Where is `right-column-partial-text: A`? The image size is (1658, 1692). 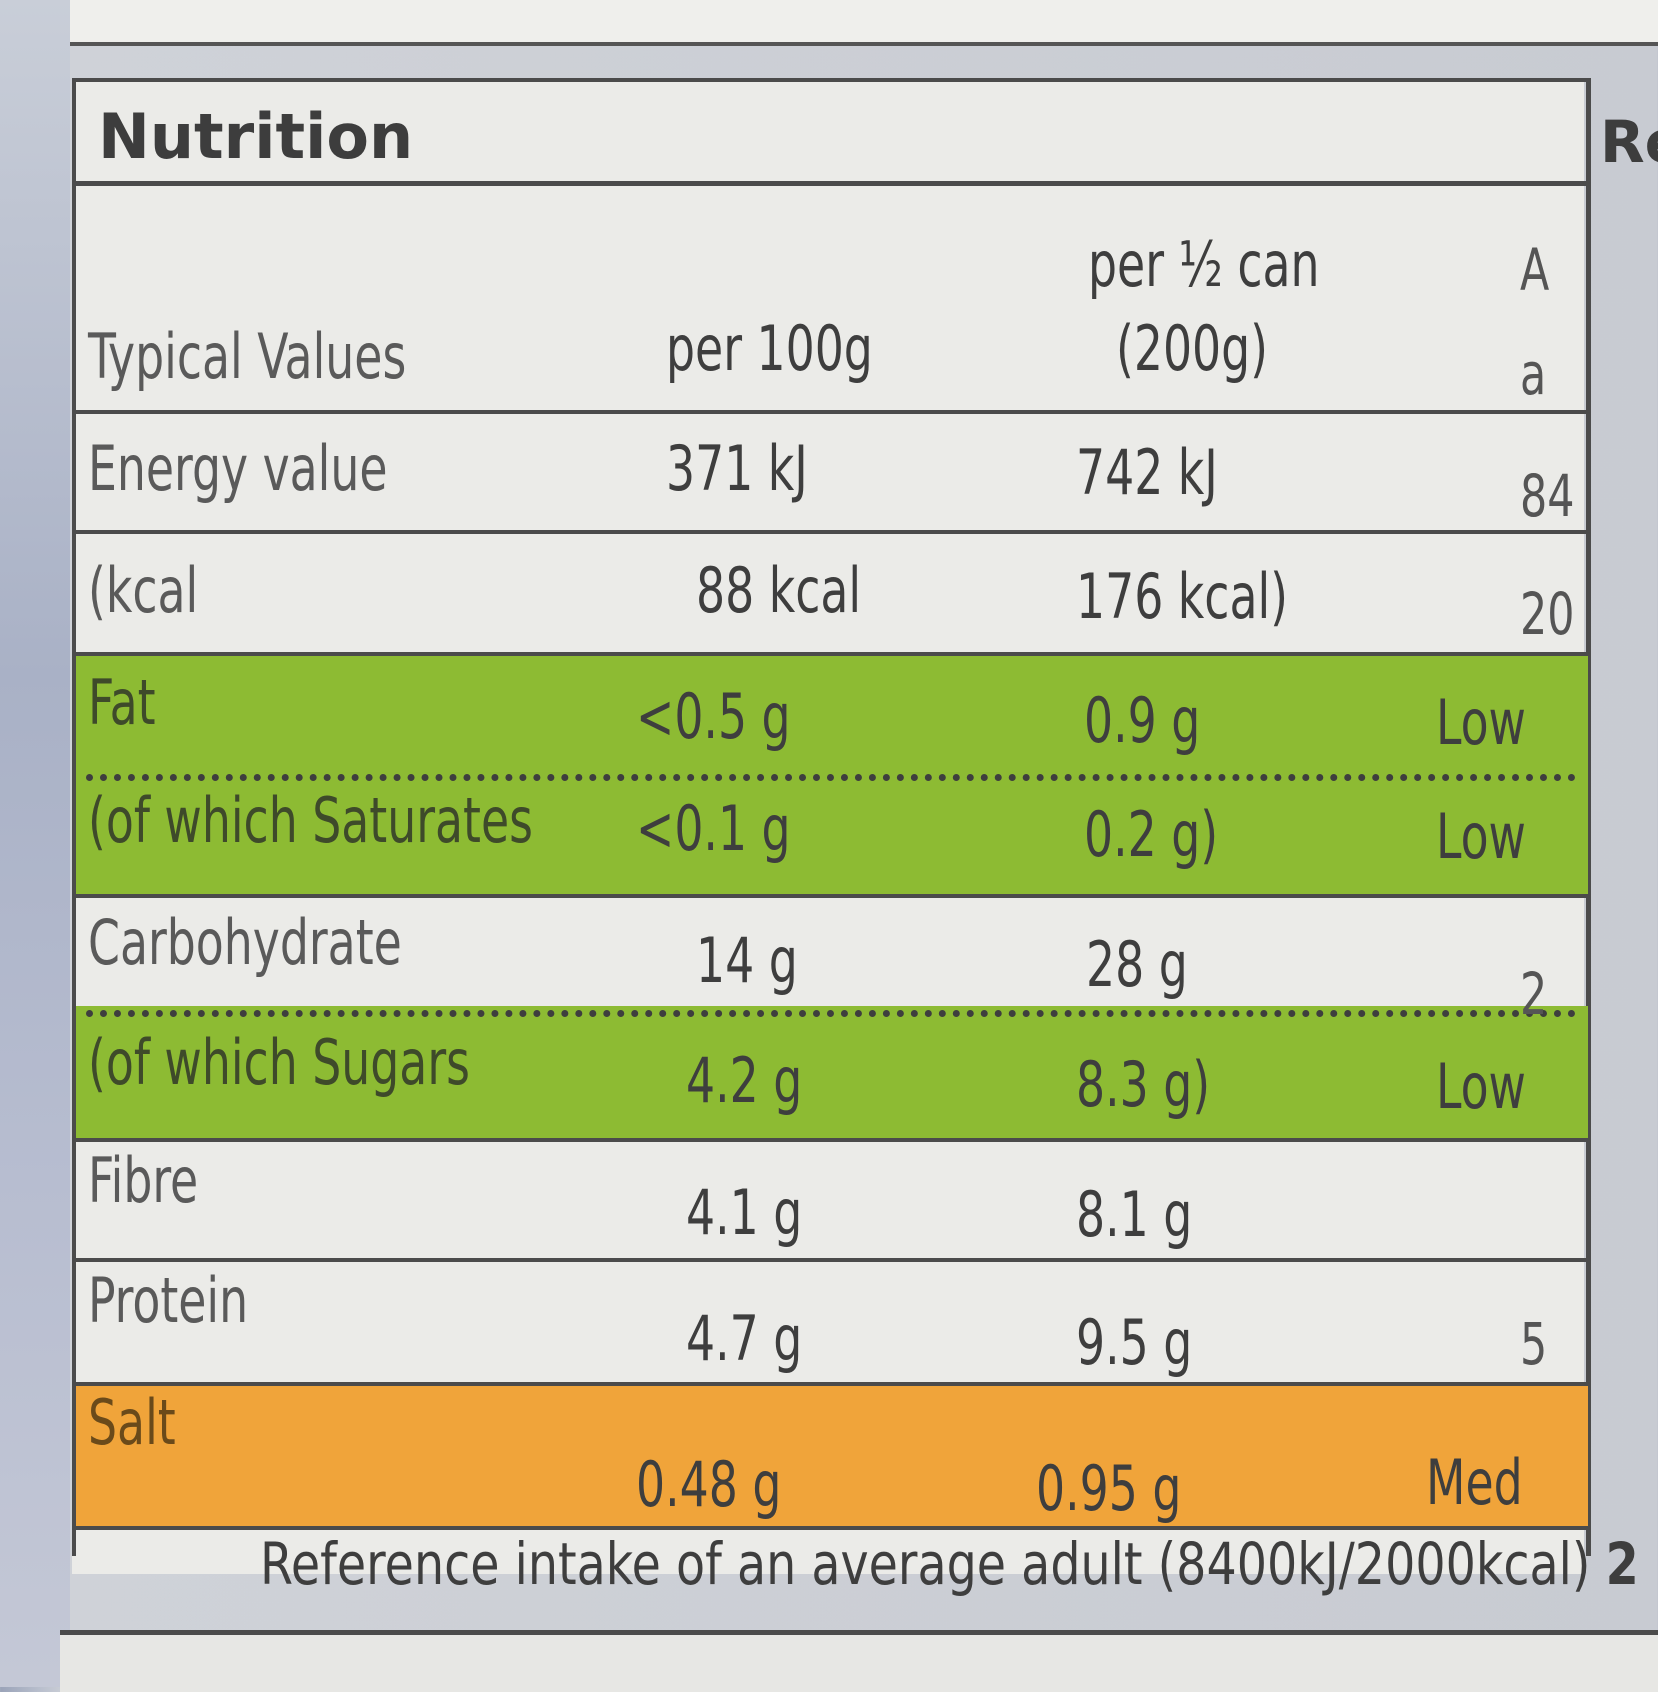 right-column-partial-text: A is located at coordinates (1535, 270).